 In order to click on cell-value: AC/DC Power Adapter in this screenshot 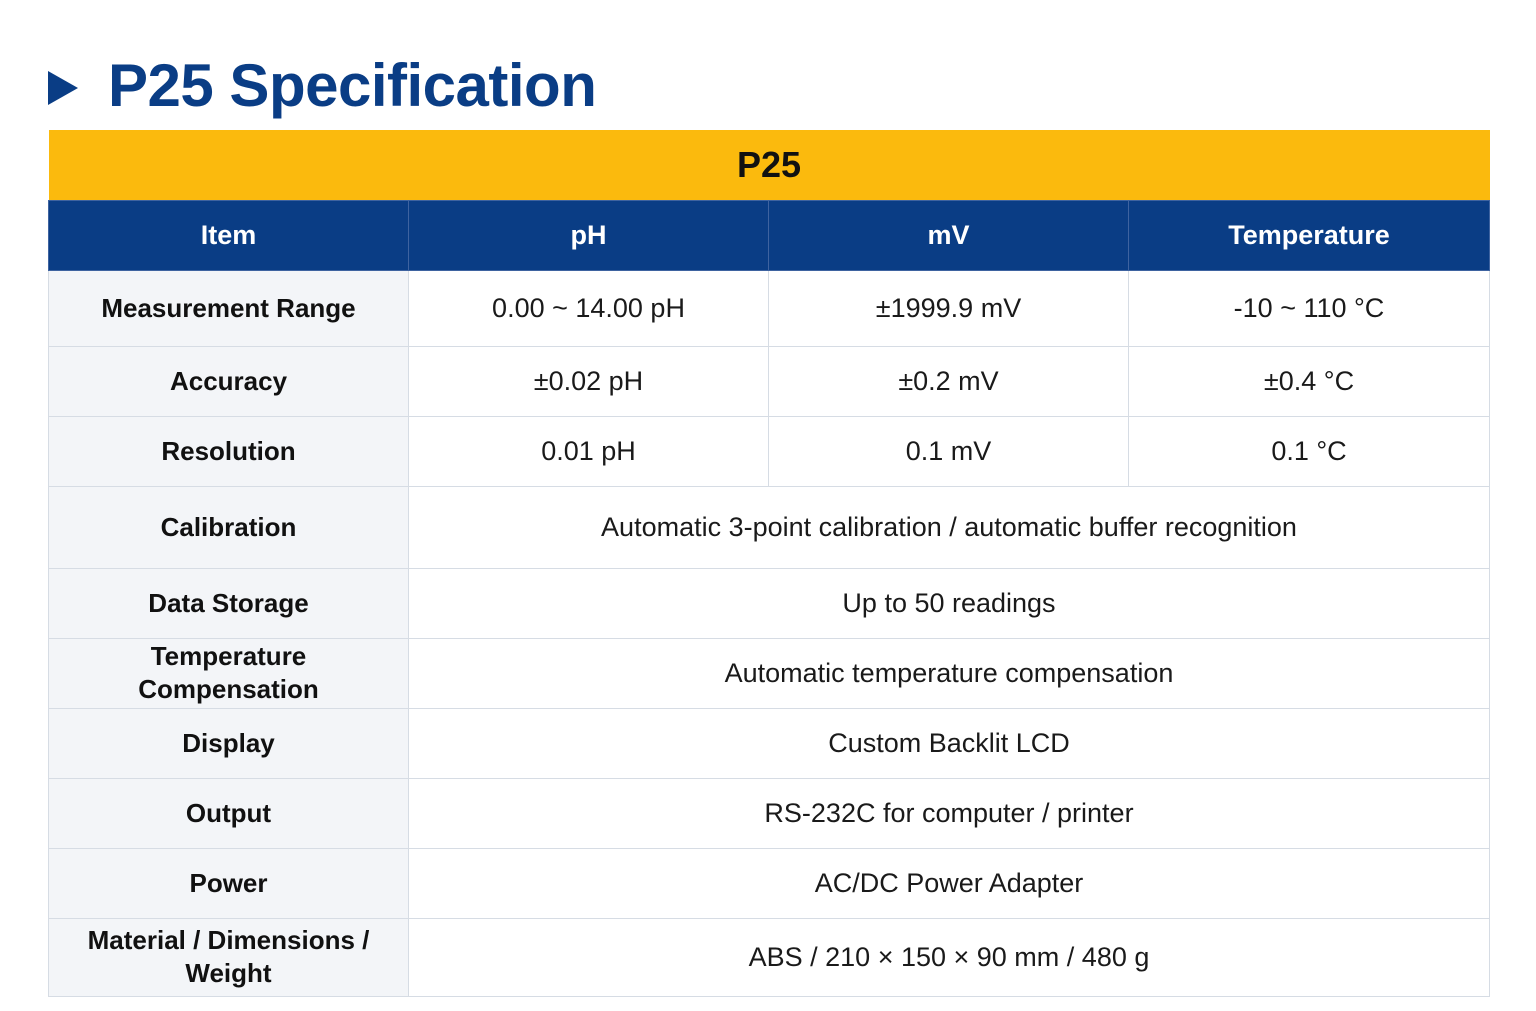, I will do `click(949, 883)`.